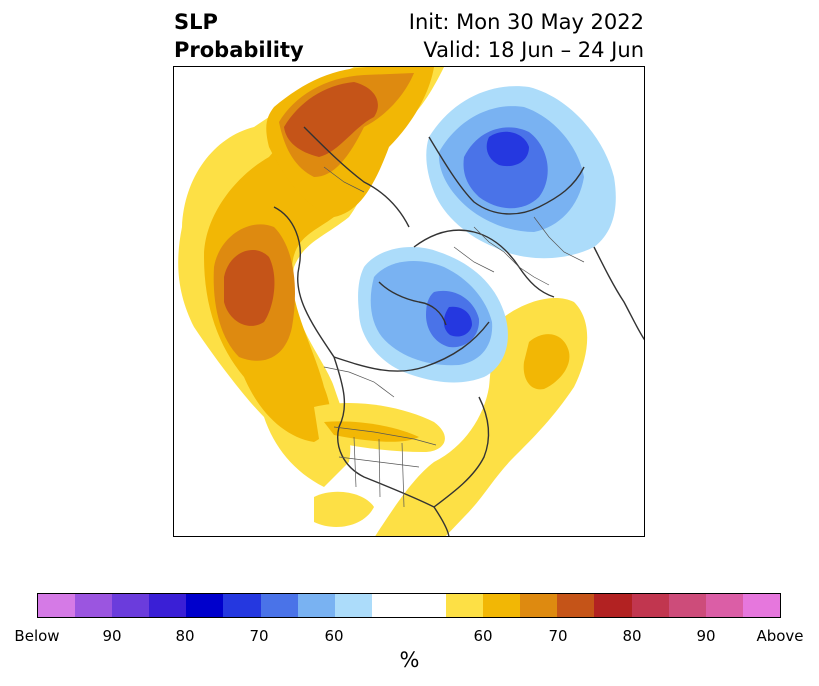 The width and height of the screenshot is (819, 686). Describe the element at coordinates (526, 22) in the screenshot. I see `init-date: Init: Mon 30 May 2022` at that location.